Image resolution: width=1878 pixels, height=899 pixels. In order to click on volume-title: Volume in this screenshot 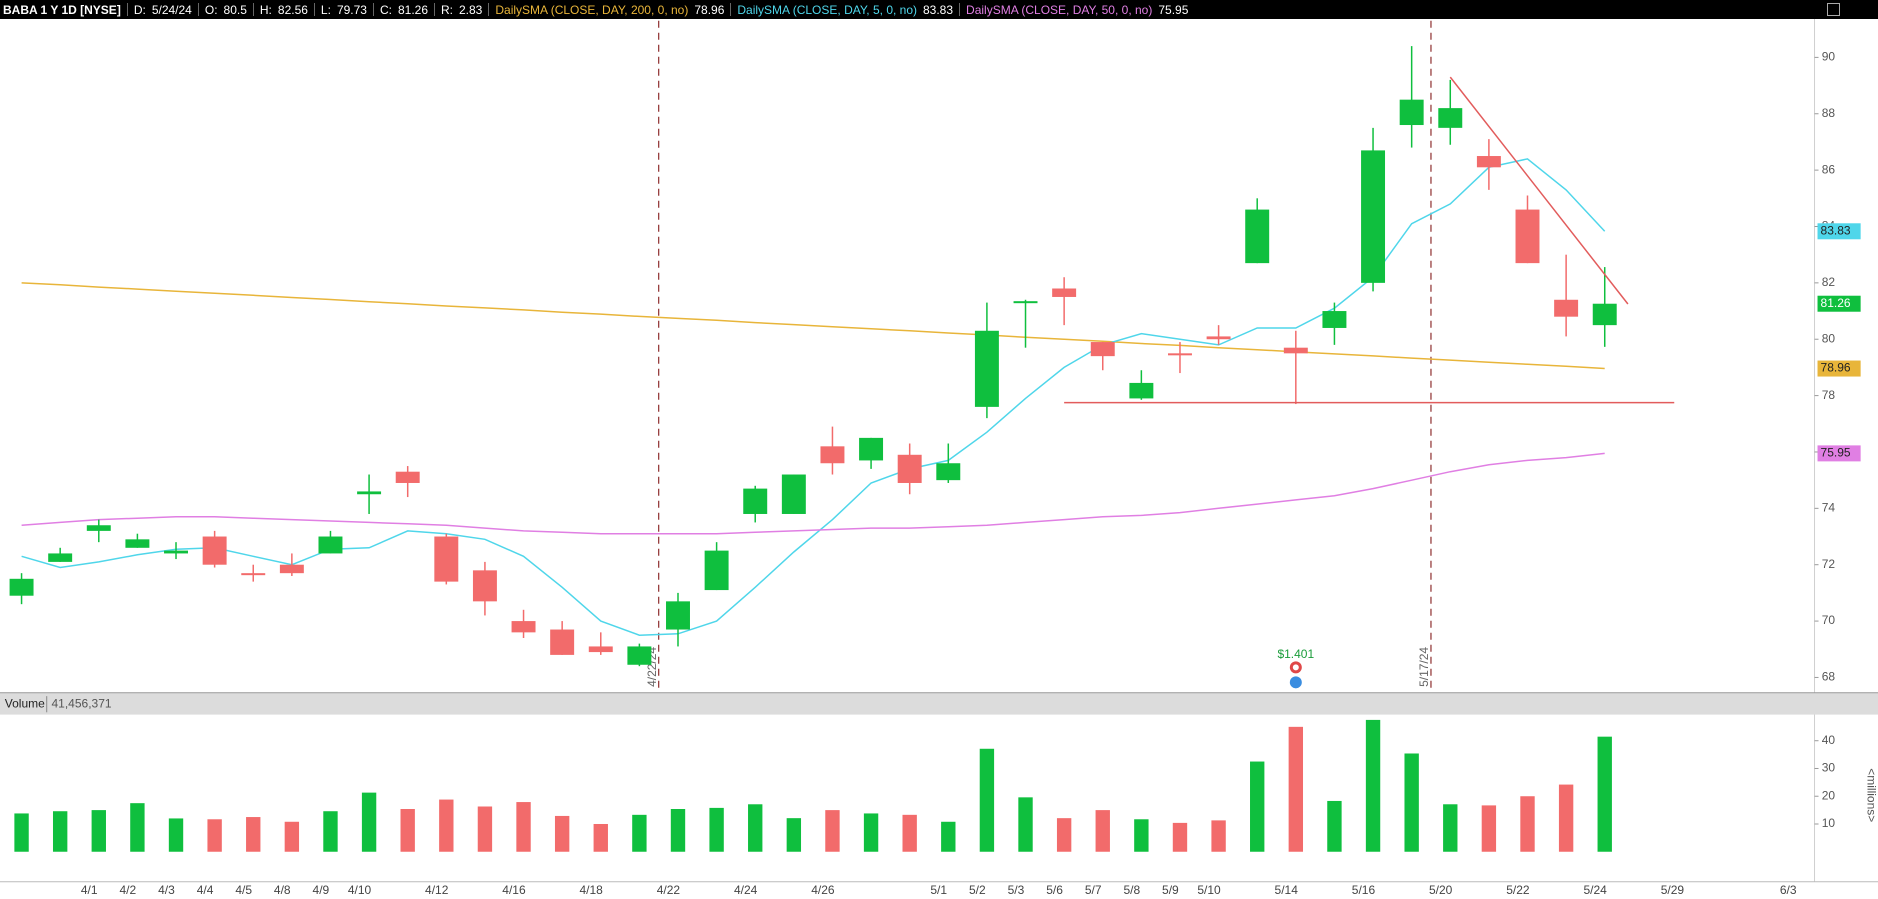, I will do `click(25, 703)`.